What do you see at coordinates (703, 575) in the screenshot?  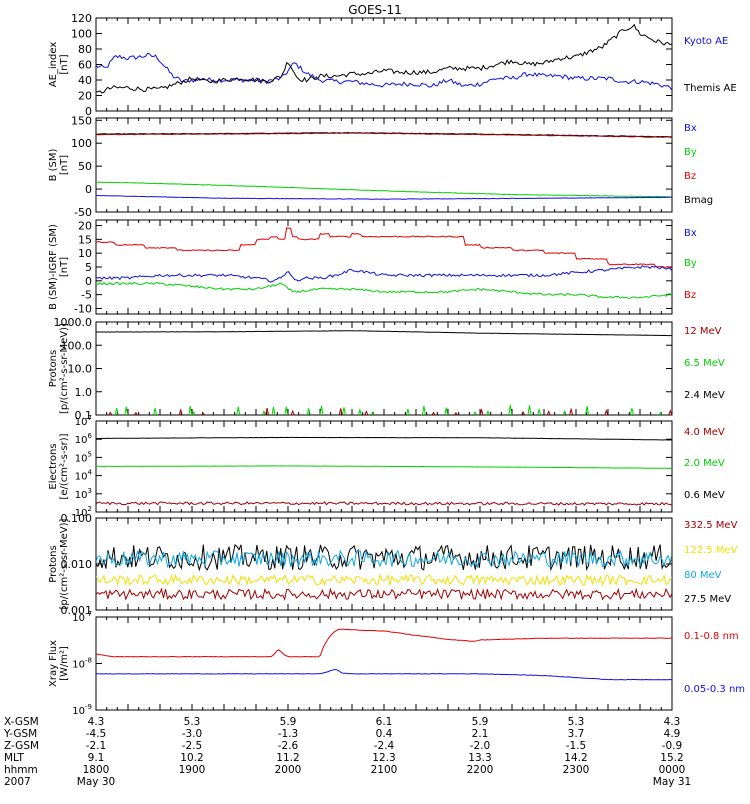 I see `legend-entry: 80 MeV` at bounding box center [703, 575].